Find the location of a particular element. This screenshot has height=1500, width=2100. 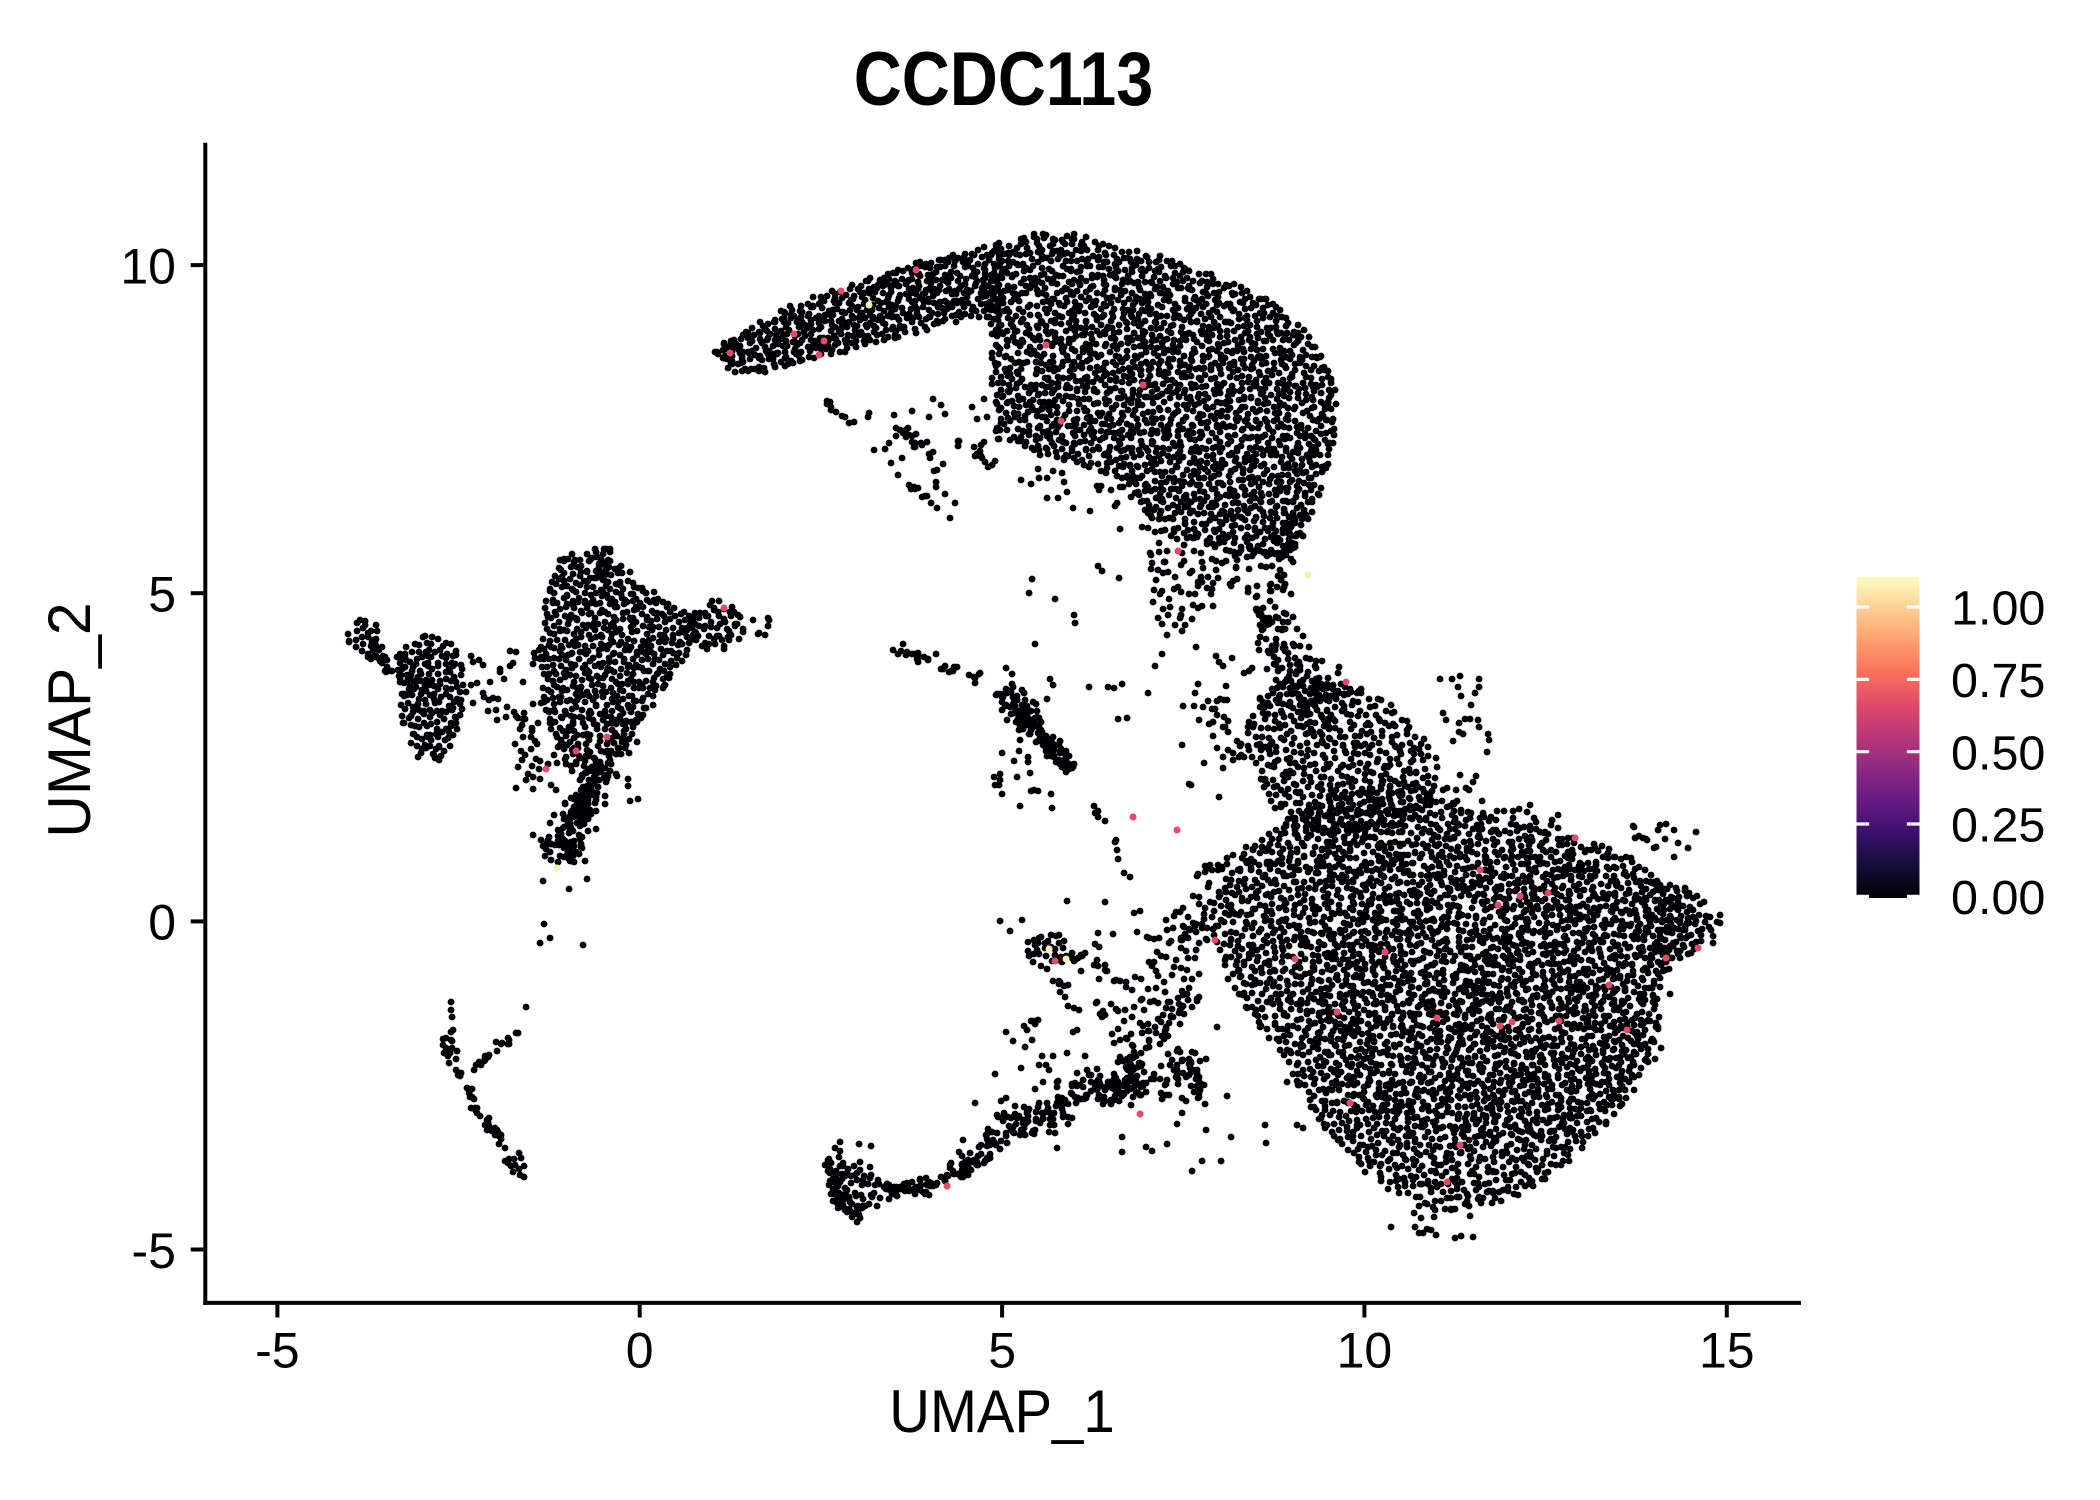

svg-text: UMAP_2 is located at coordinates (69, 719).